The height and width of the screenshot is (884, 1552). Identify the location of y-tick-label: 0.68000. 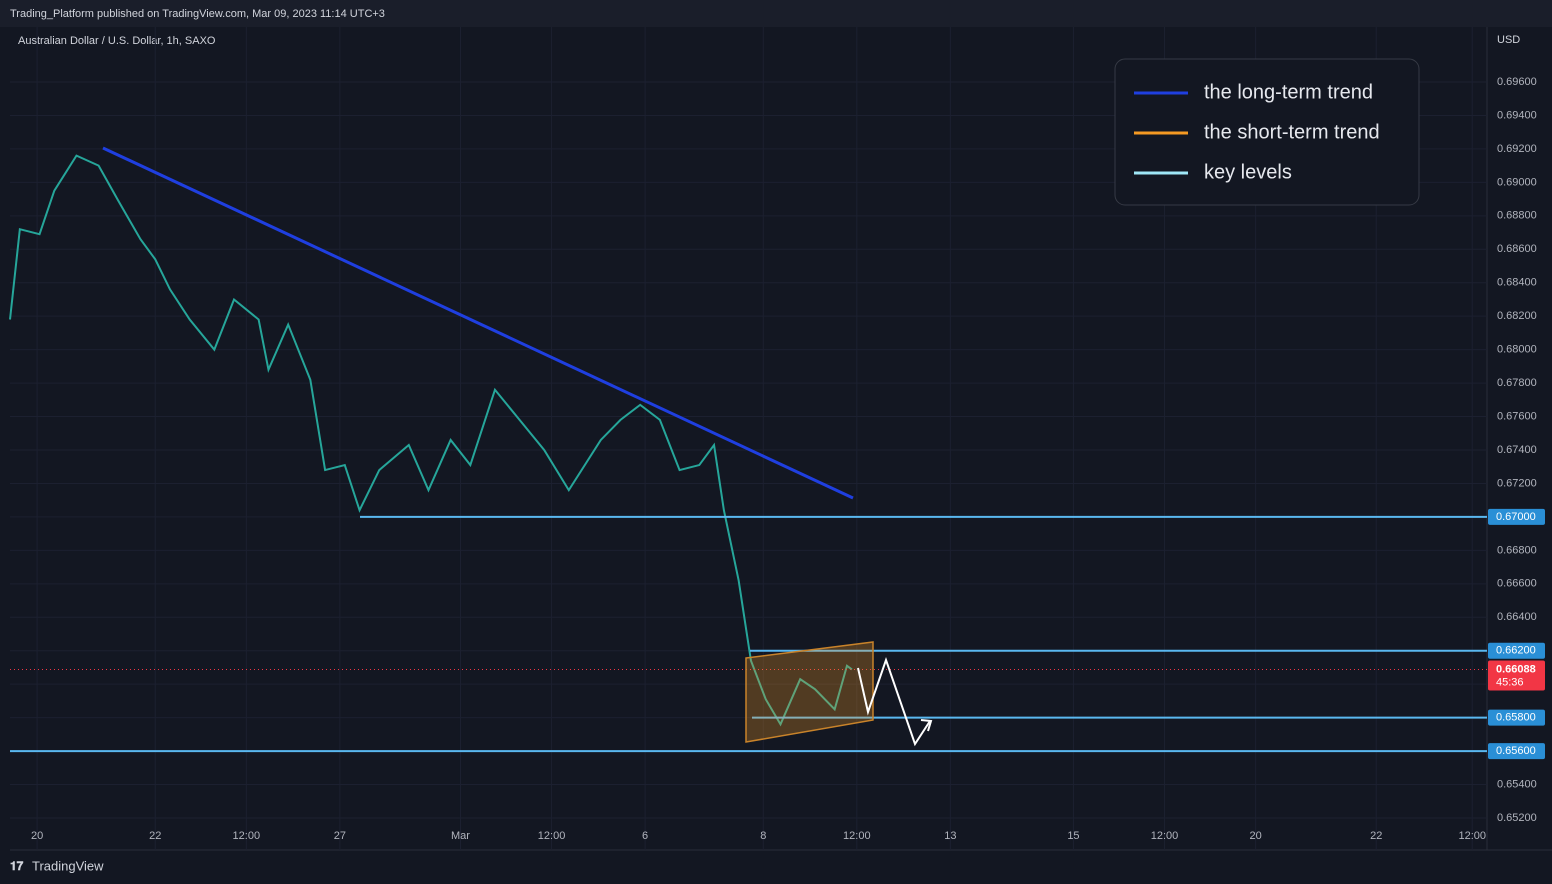
(1517, 350).